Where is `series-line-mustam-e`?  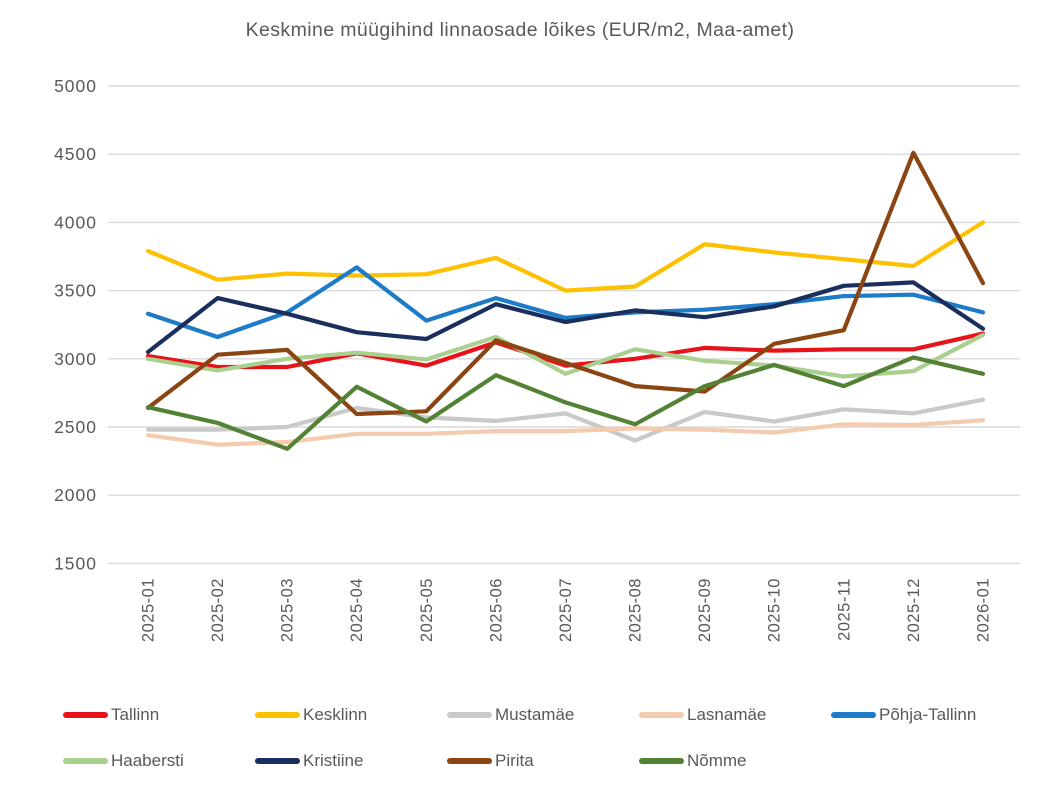
series-line-mustam-e is located at coordinates (565, 420).